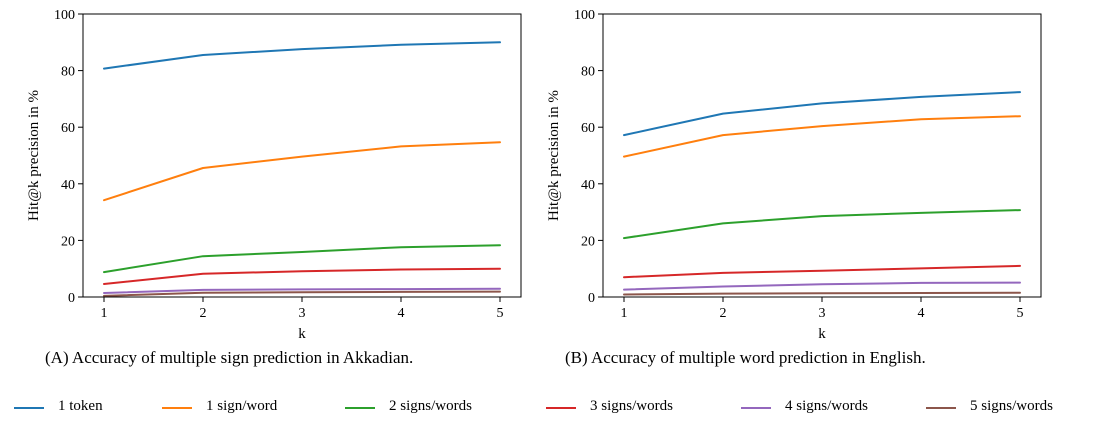  What do you see at coordinates (631, 406) in the screenshot?
I see `legend-label: 3 signs/words` at bounding box center [631, 406].